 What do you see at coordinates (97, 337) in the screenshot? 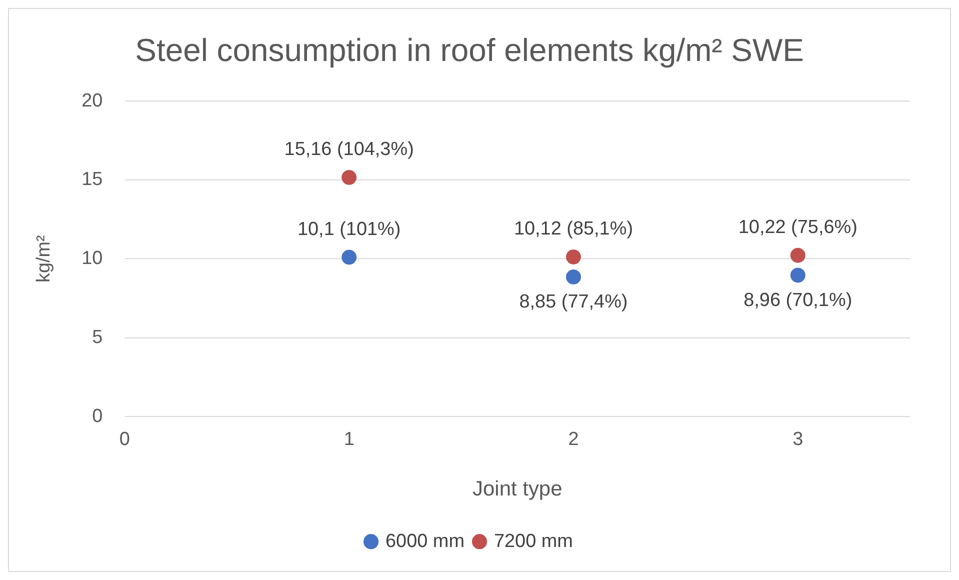
I see `y-tick-label: 5` at bounding box center [97, 337].